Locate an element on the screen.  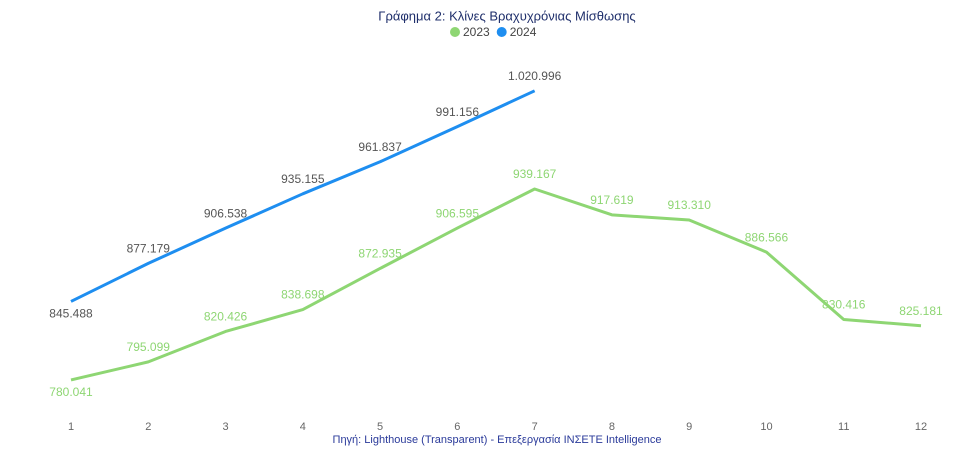
x-tick-label: 1 is located at coordinates (71, 427).